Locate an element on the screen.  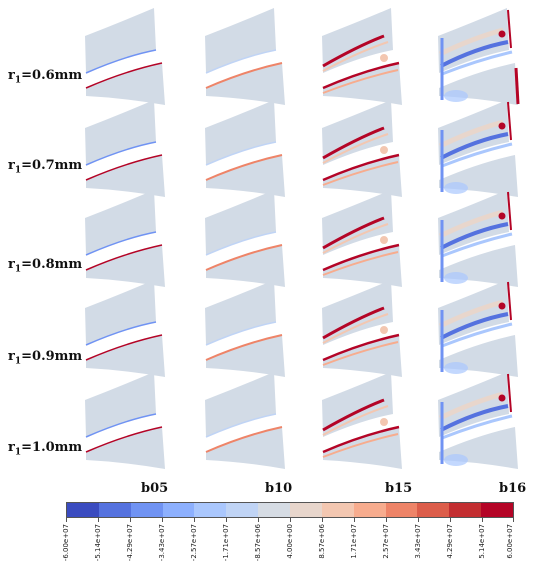
colorbar-tick-label: -5.14e+07 is located at coordinates (98, 542).